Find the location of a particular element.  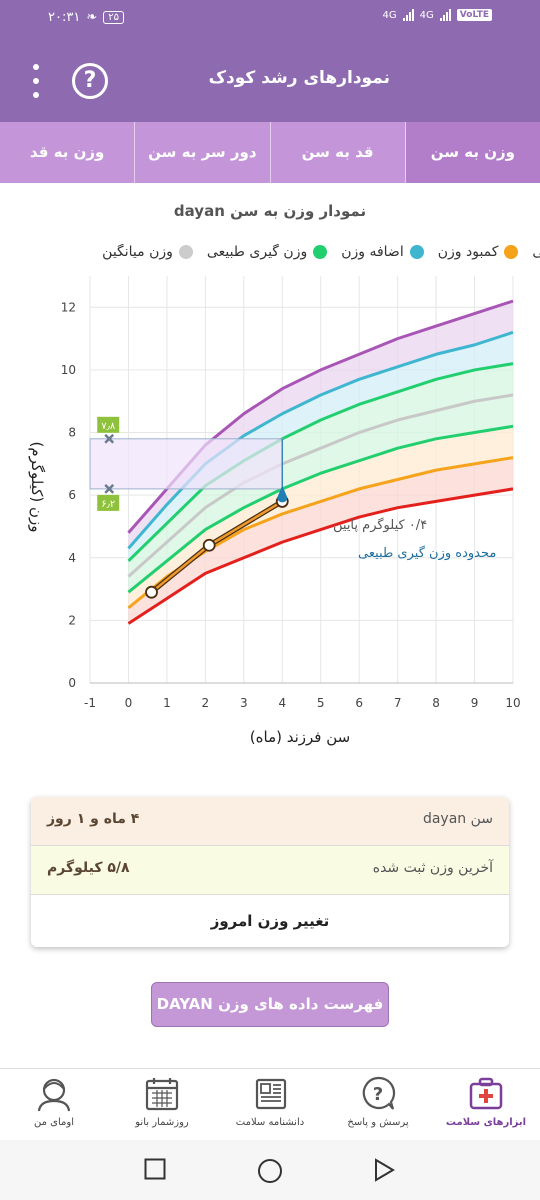

back-icon is located at coordinates (384, 1170).